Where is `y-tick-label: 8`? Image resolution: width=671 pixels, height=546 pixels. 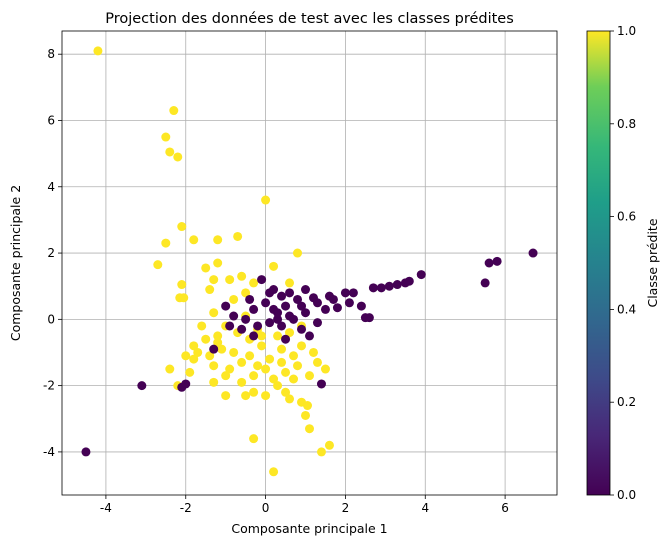
y-tick-label: 8 is located at coordinates (51, 54).